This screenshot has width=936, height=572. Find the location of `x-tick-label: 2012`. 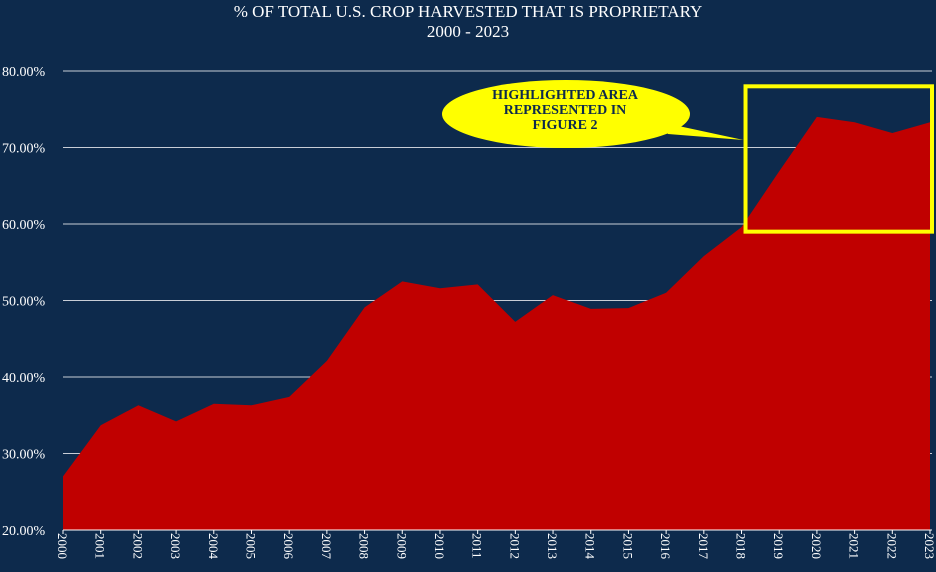

x-tick-label: 2012 is located at coordinates (514, 546).